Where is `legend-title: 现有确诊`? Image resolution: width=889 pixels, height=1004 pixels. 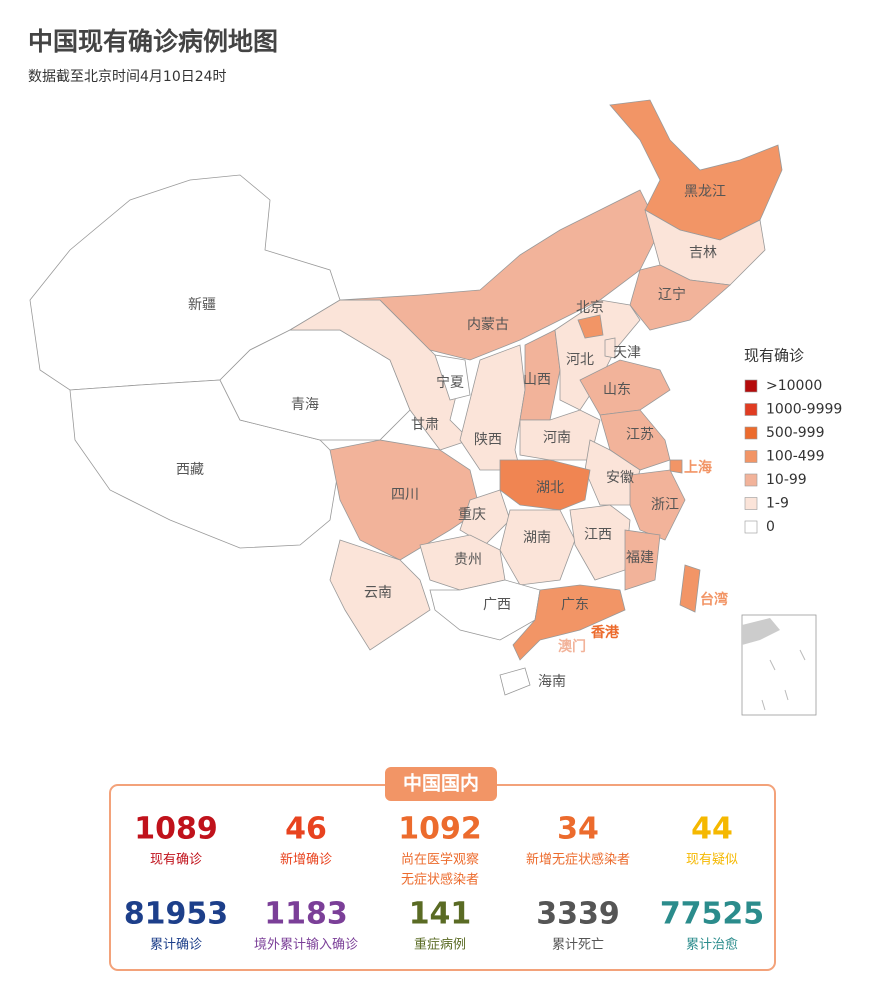
legend-title: 现有确诊 is located at coordinates (774, 356).